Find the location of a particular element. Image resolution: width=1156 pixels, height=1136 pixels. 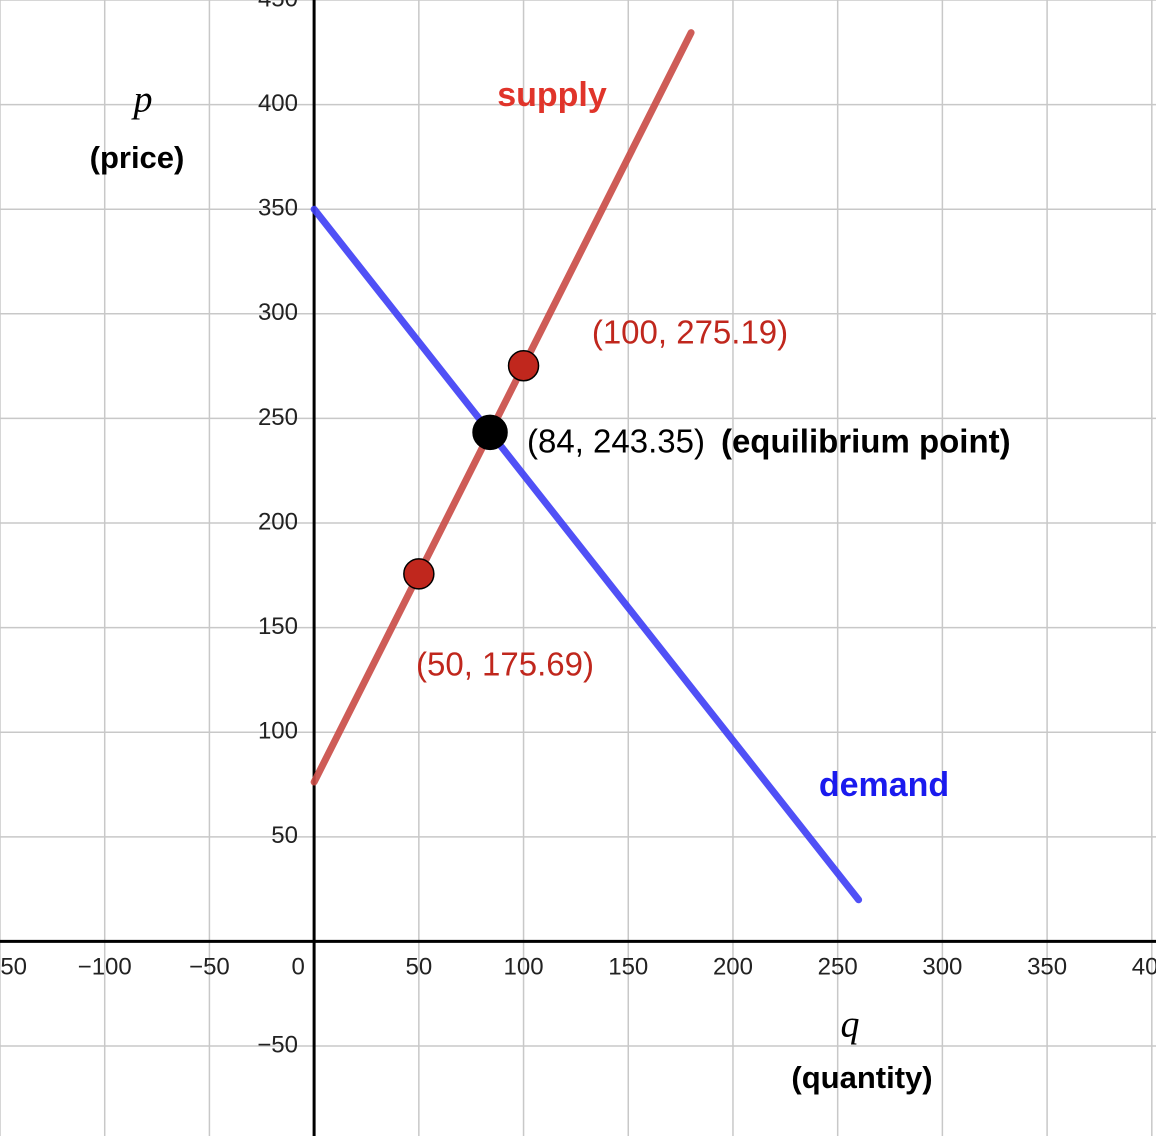

x-tick-label: 350 is located at coordinates (1047, 966).